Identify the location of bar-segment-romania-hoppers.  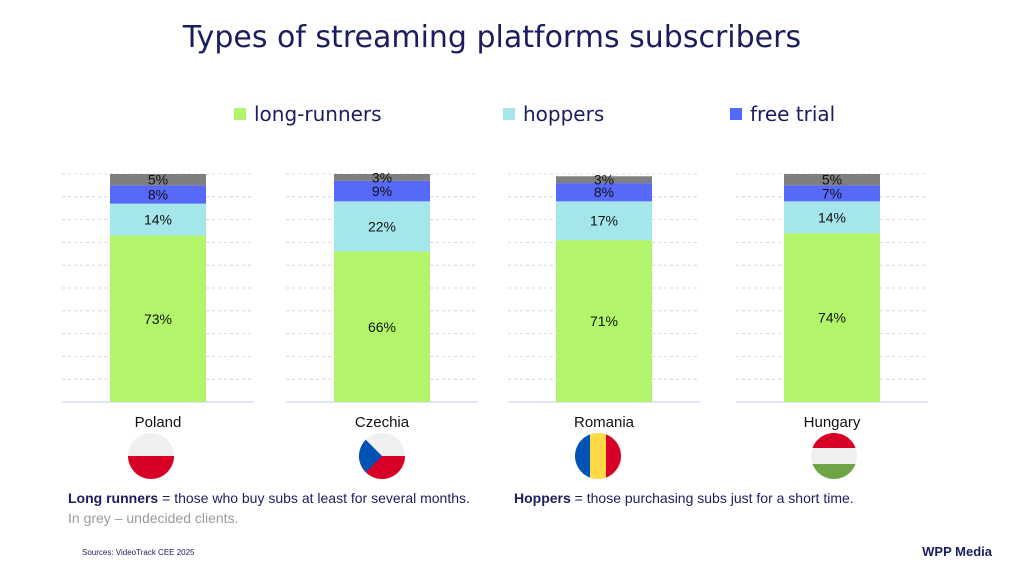
(604, 221).